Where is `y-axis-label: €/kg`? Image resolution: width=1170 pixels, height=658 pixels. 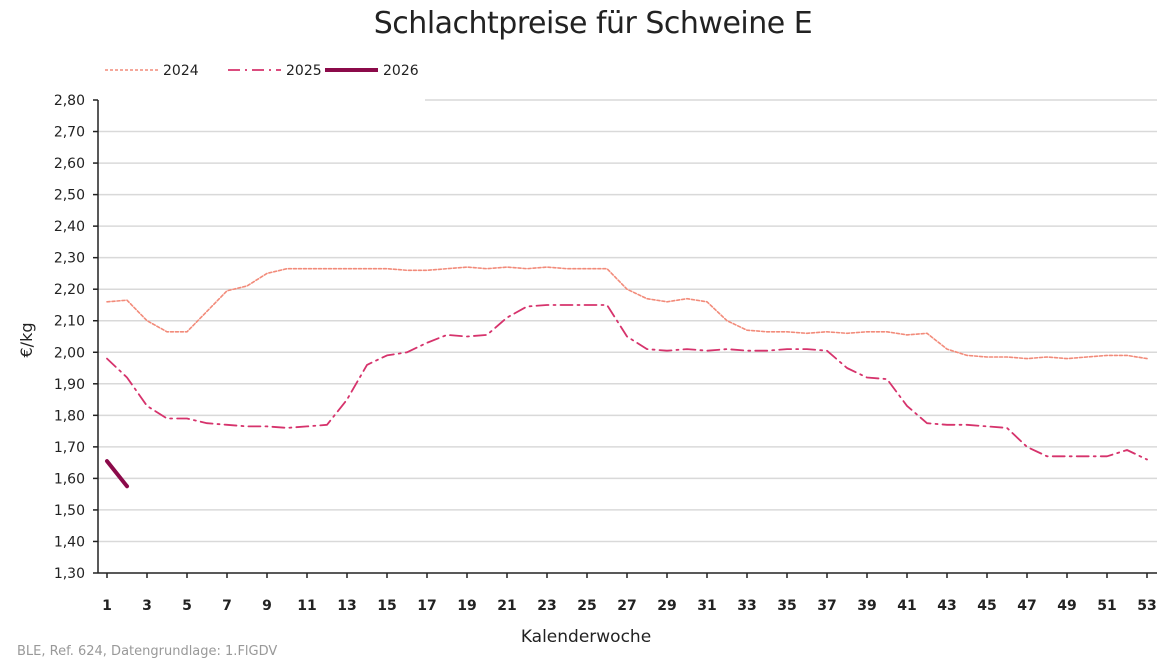
y-axis-label: €/kg is located at coordinates (26, 340).